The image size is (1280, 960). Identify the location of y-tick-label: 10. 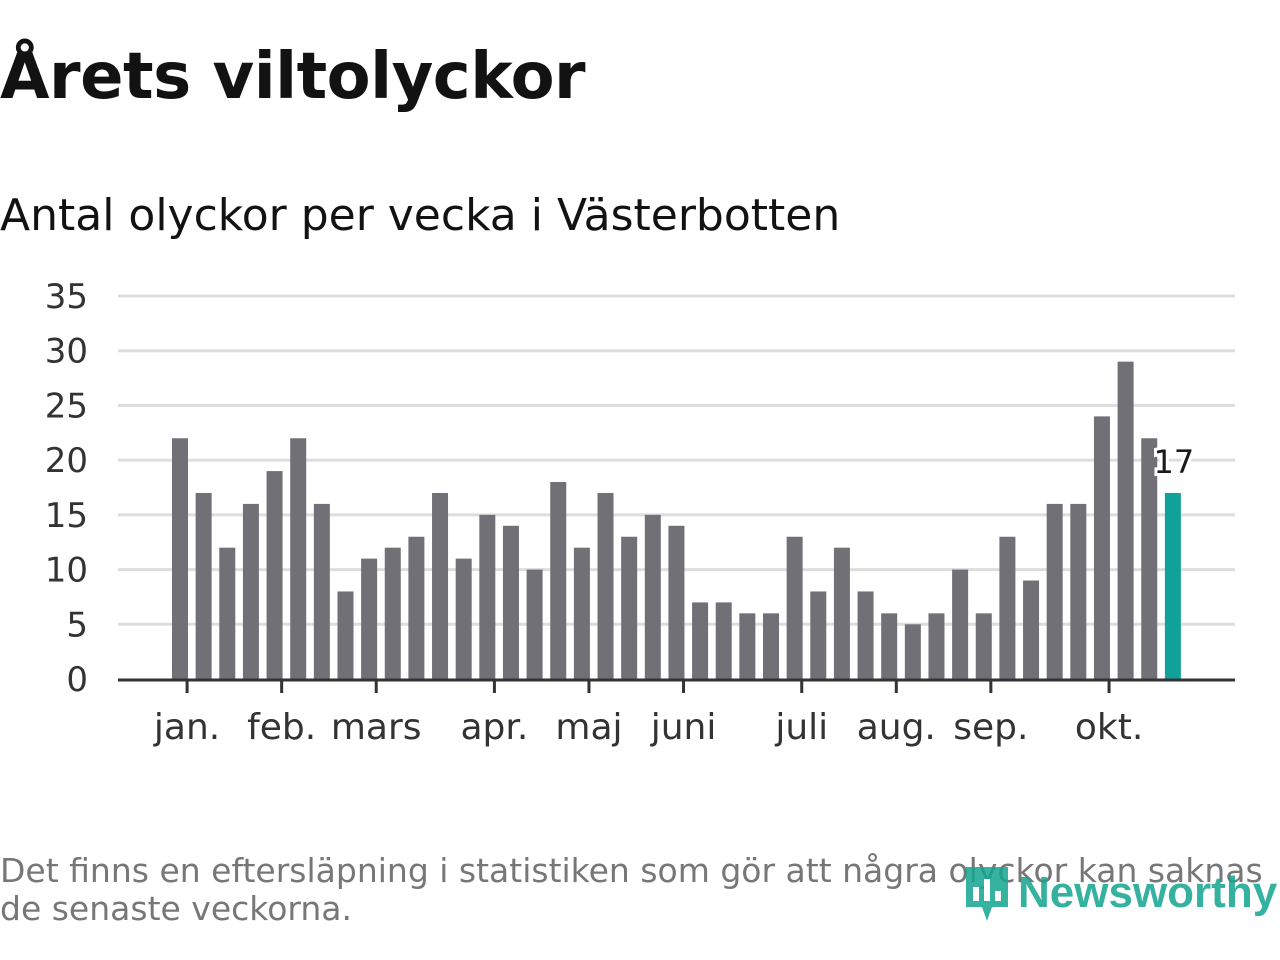
(66, 571).